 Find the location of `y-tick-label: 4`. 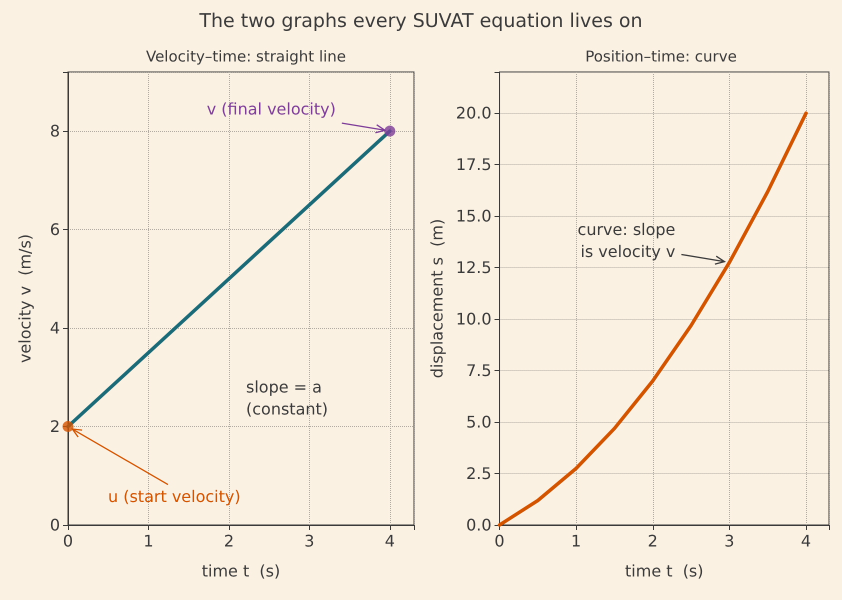

y-tick-label: 4 is located at coordinates (55, 328).